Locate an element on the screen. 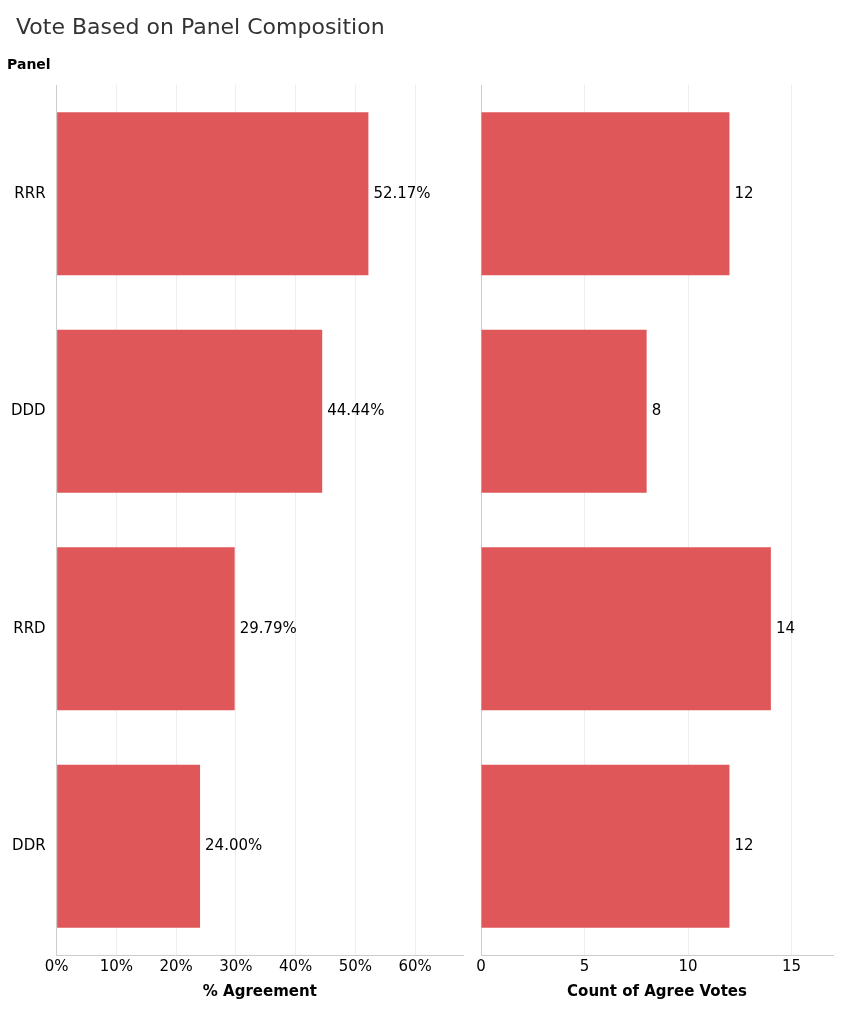 The height and width of the screenshot is (1023, 855). data-label: 44.44% is located at coordinates (356, 410).